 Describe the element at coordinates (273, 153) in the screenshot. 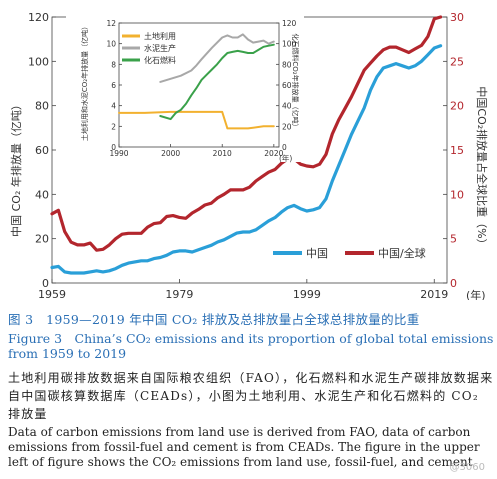

I see `inset-x-tick-label: 2020` at that location.